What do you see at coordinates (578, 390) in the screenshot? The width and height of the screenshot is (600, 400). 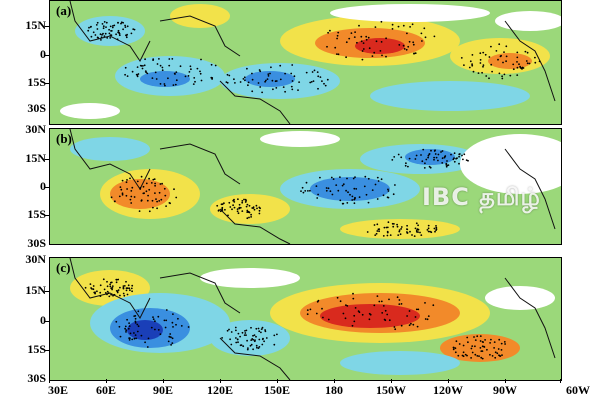 I see `lon-label: 60W` at bounding box center [578, 390].